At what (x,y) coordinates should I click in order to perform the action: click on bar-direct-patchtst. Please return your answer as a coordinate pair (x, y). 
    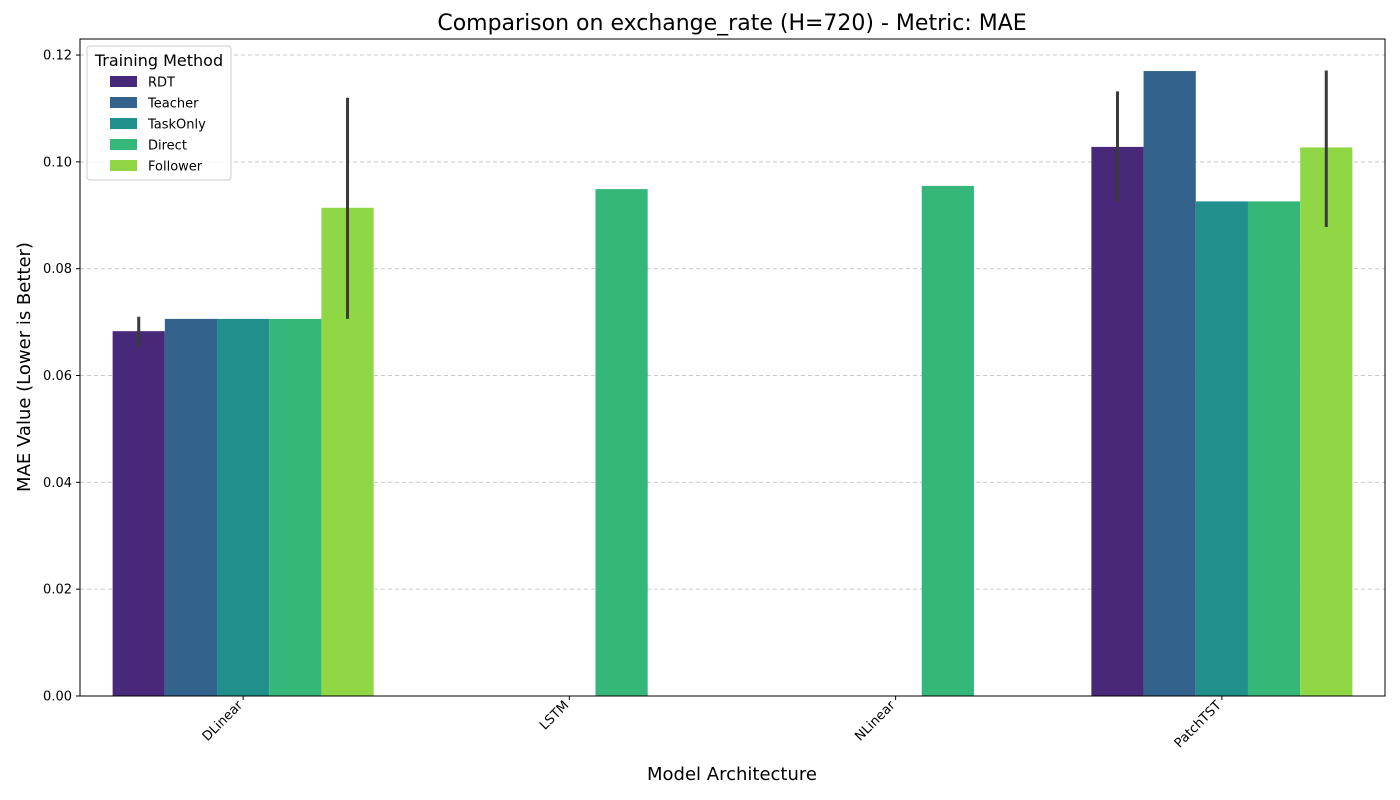
    Looking at the image, I should click on (1274, 448).